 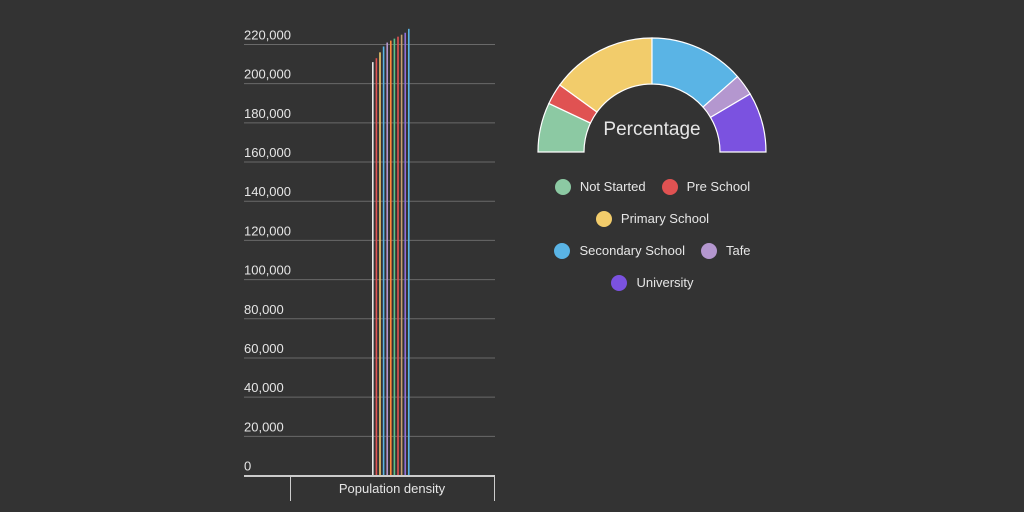 What do you see at coordinates (652, 95) in the screenshot?
I see `donut-slices` at bounding box center [652, 95].